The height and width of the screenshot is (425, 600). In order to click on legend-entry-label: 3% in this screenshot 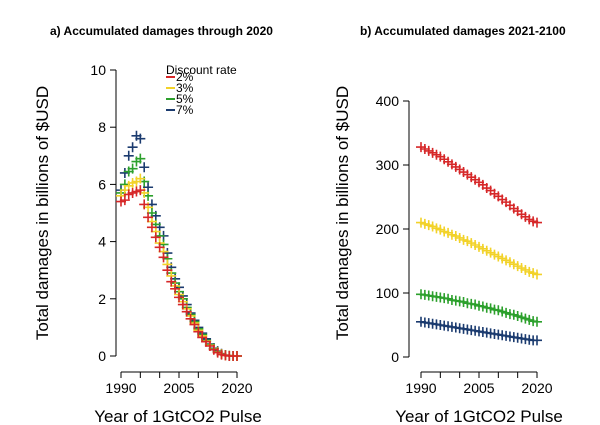, I will do `click(185, 88)`.